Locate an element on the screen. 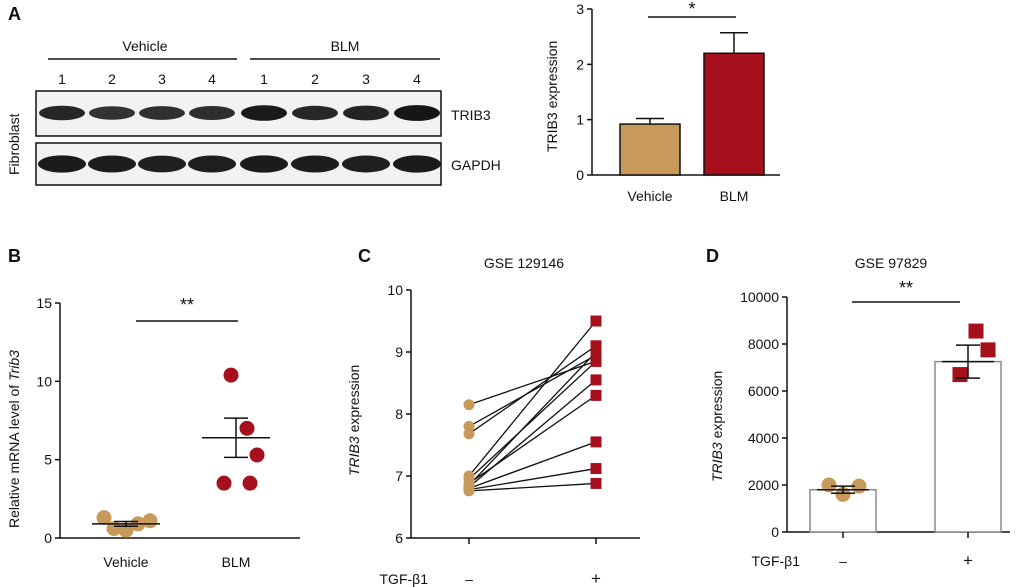 This screenshot has width=1031, height=587. panel-letter-b: B is located at coordinates (14, 256).